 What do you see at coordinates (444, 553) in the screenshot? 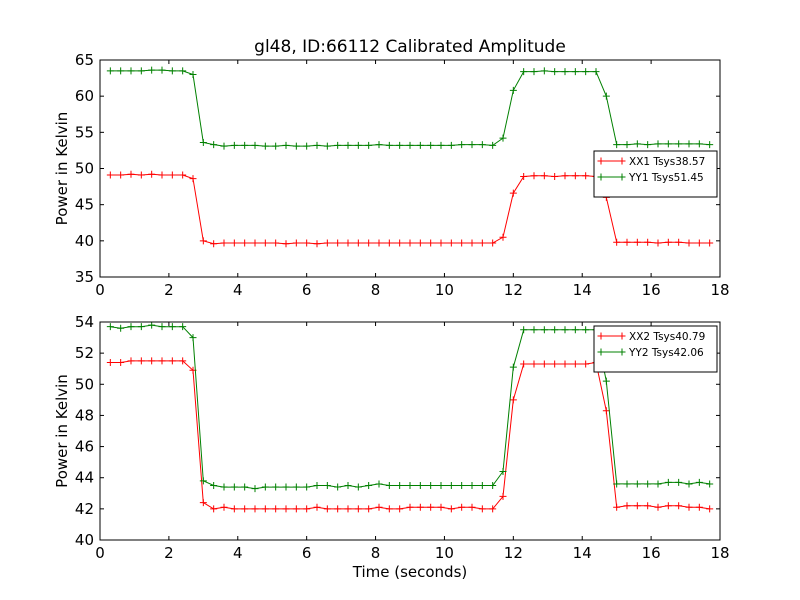
I see `x-tick-label: 10` at bounding box center [444, 553].